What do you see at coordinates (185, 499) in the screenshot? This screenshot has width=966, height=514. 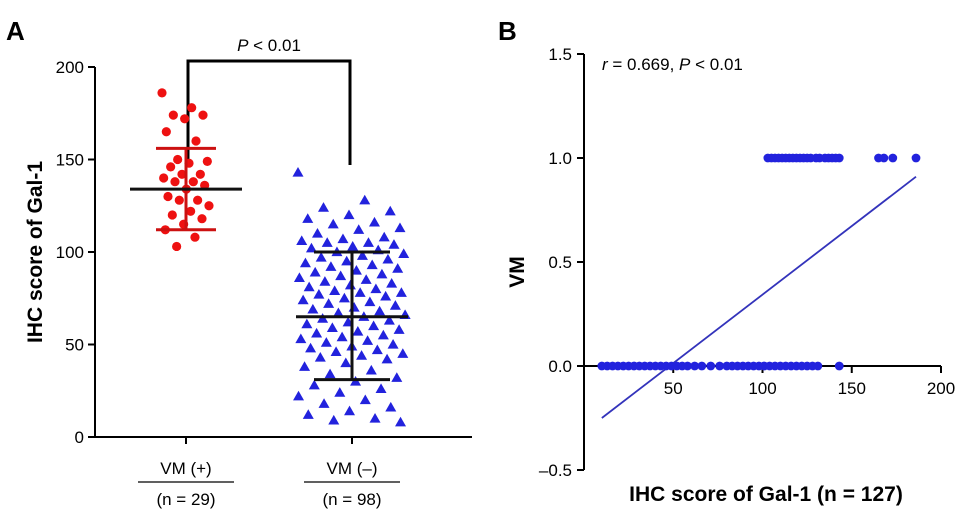 I see `panel-a-category-n-label: (n = 29)` at bounding box center [185, 499].